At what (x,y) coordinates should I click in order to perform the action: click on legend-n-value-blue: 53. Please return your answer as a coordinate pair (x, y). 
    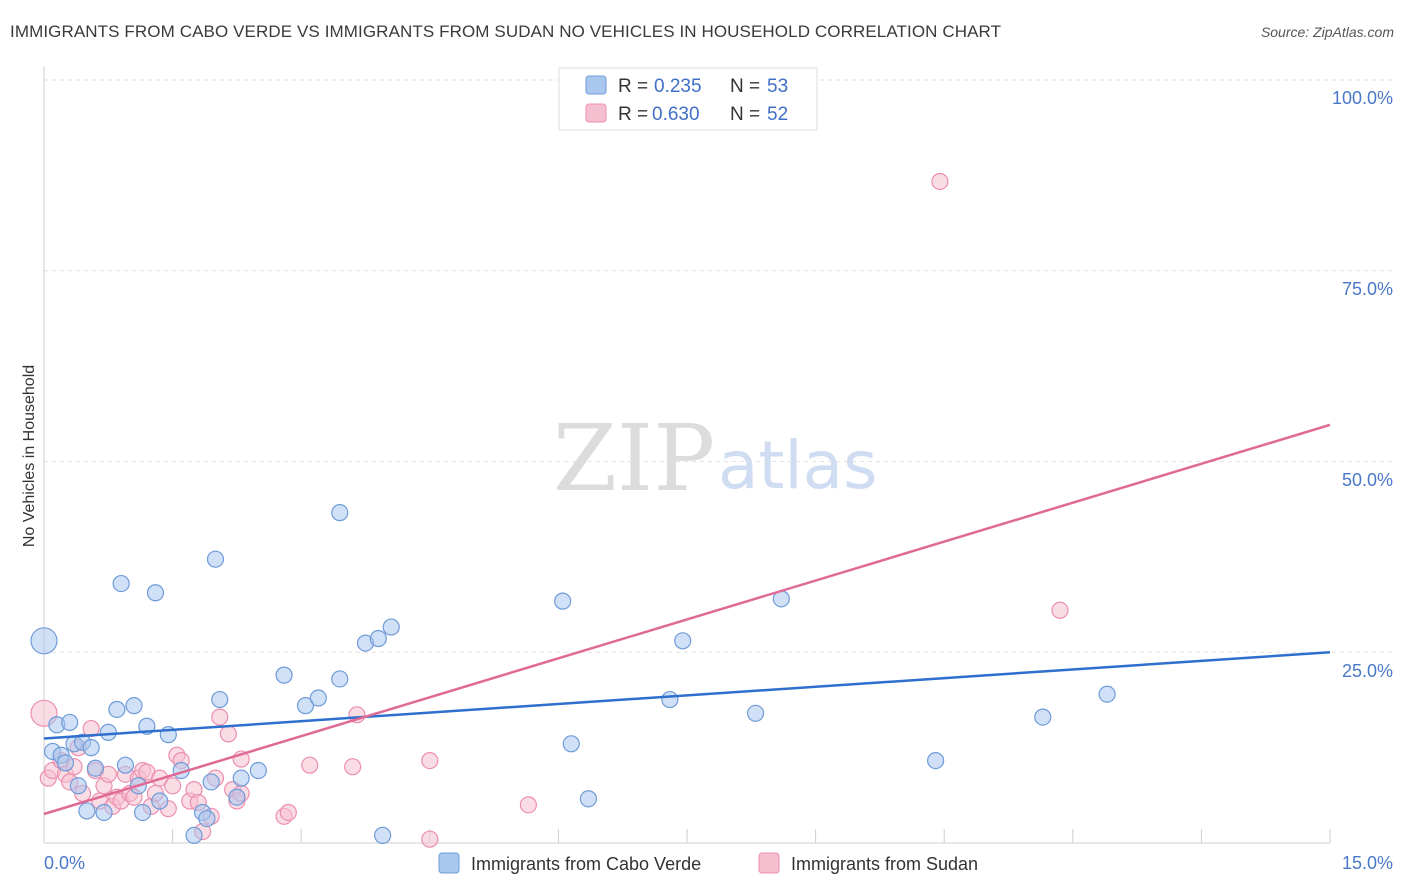
    Looking at the image, I should click on (777, 86).